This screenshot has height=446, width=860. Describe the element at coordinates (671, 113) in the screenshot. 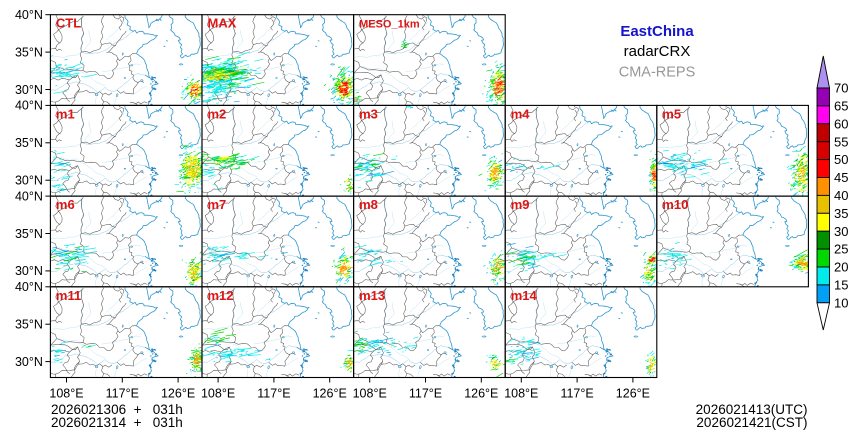

I see `svg-text: m5` at that location.